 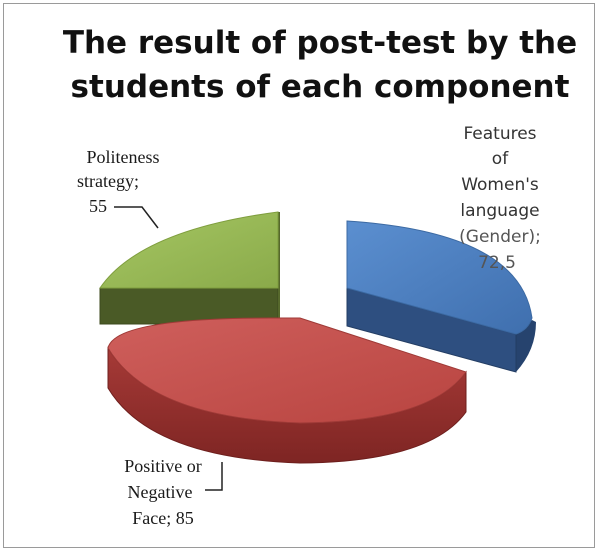 I want to click on data-label-politeness-strategy: Politeness strategy; 55, so click(x=118, y=188).